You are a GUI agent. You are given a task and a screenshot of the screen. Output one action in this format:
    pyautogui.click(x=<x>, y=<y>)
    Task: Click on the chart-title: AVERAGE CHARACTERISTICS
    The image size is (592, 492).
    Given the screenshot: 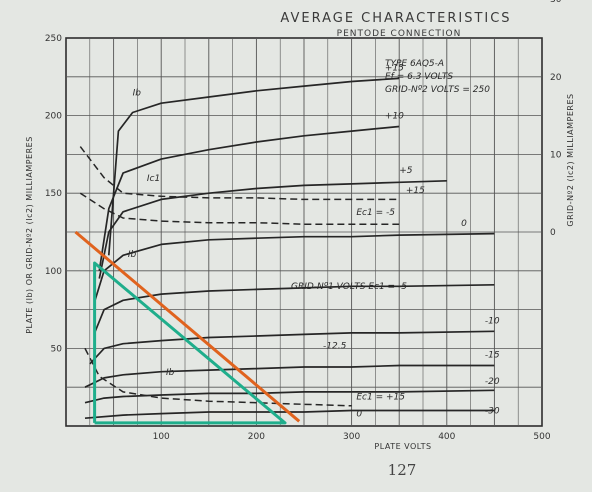 What is the action you would take?
    pyautogui.click(x=395, y=18)
    